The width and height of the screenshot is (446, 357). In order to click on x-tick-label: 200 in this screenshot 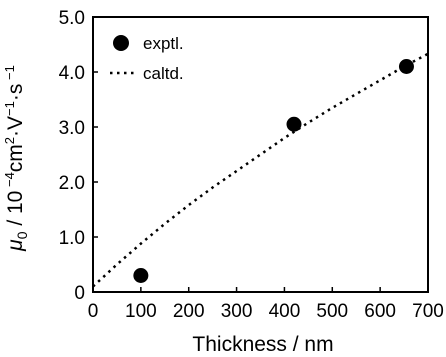, I will do `click(189, 311)`.